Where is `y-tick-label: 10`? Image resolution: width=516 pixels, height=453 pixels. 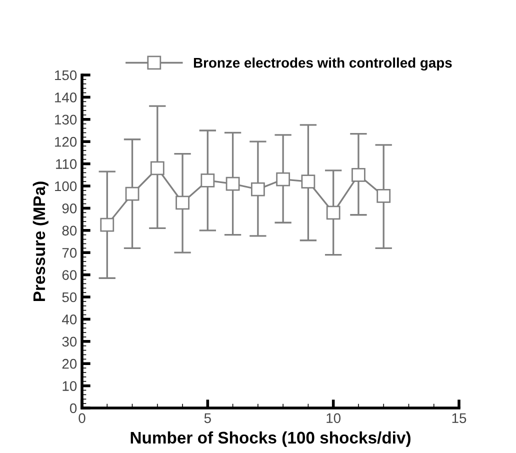
y-tick-label: 10 is located at coordinates (69, 386).